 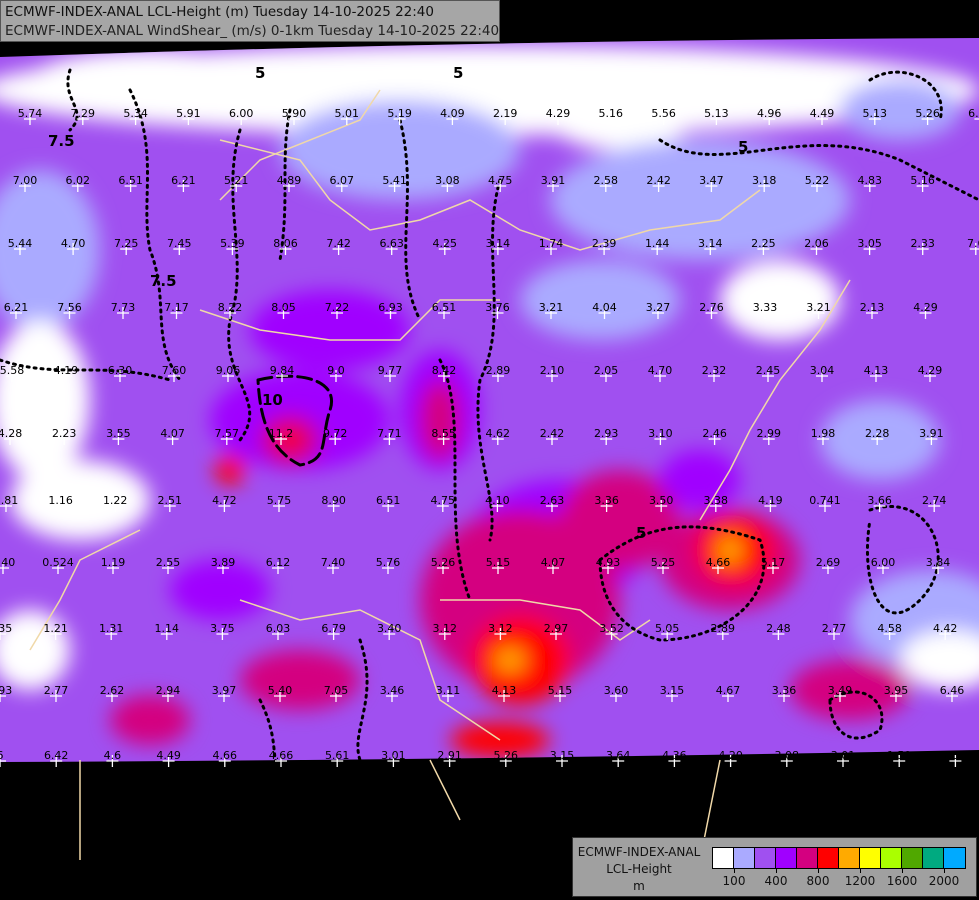 I want to click on windshear-value: 7.57, so click(x=227, y=436).